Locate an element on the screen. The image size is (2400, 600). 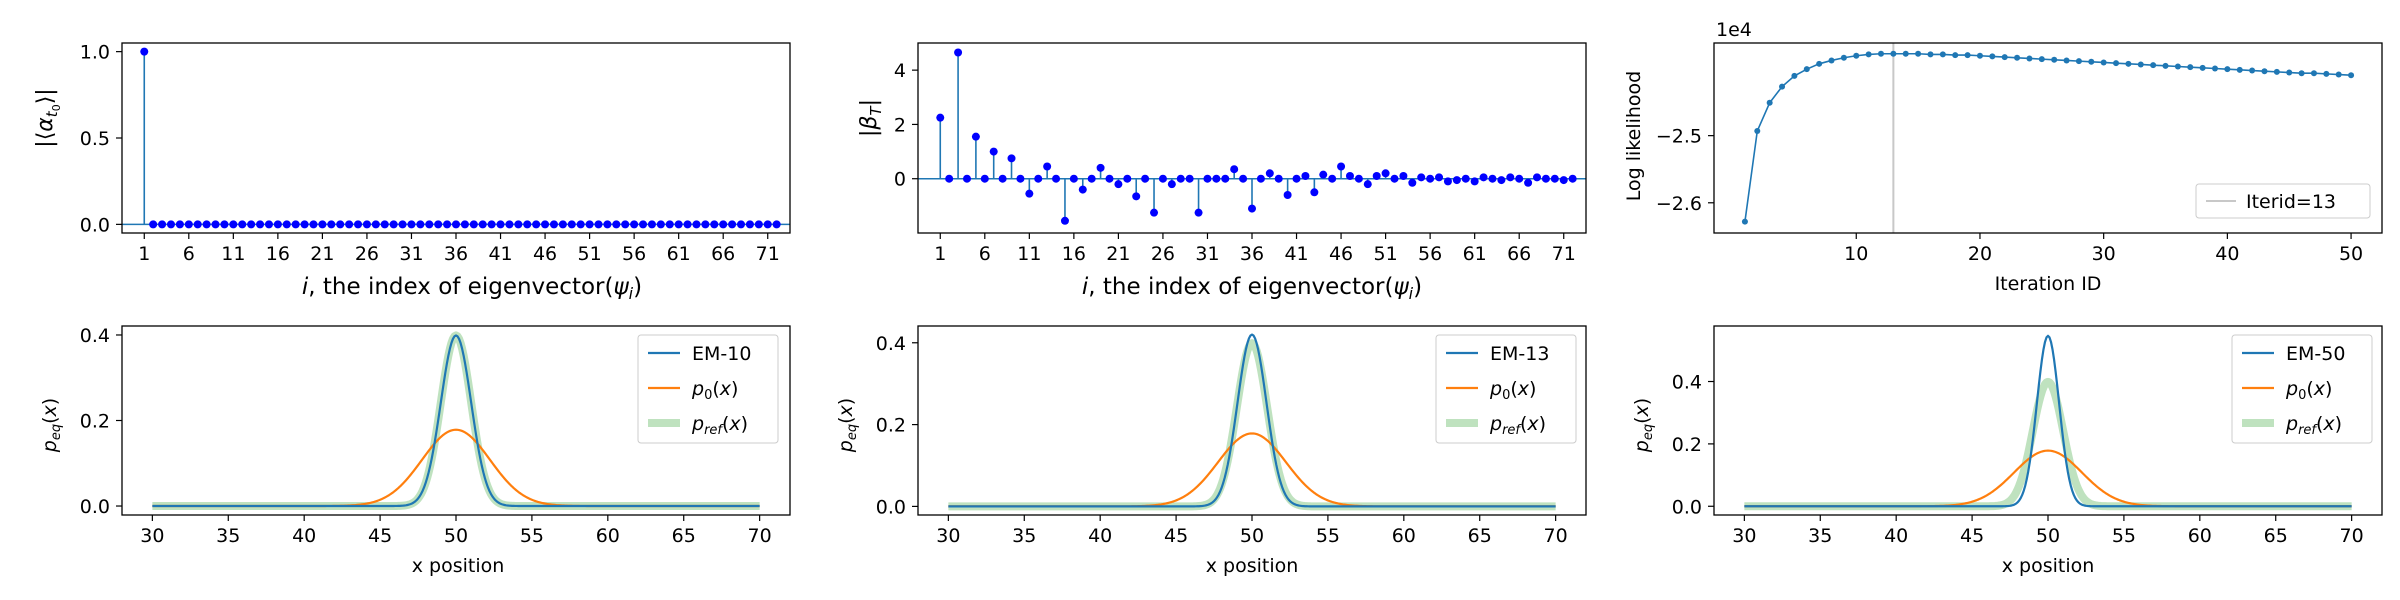
x-tick-label: 56 is located at coordinates (1430, 254).